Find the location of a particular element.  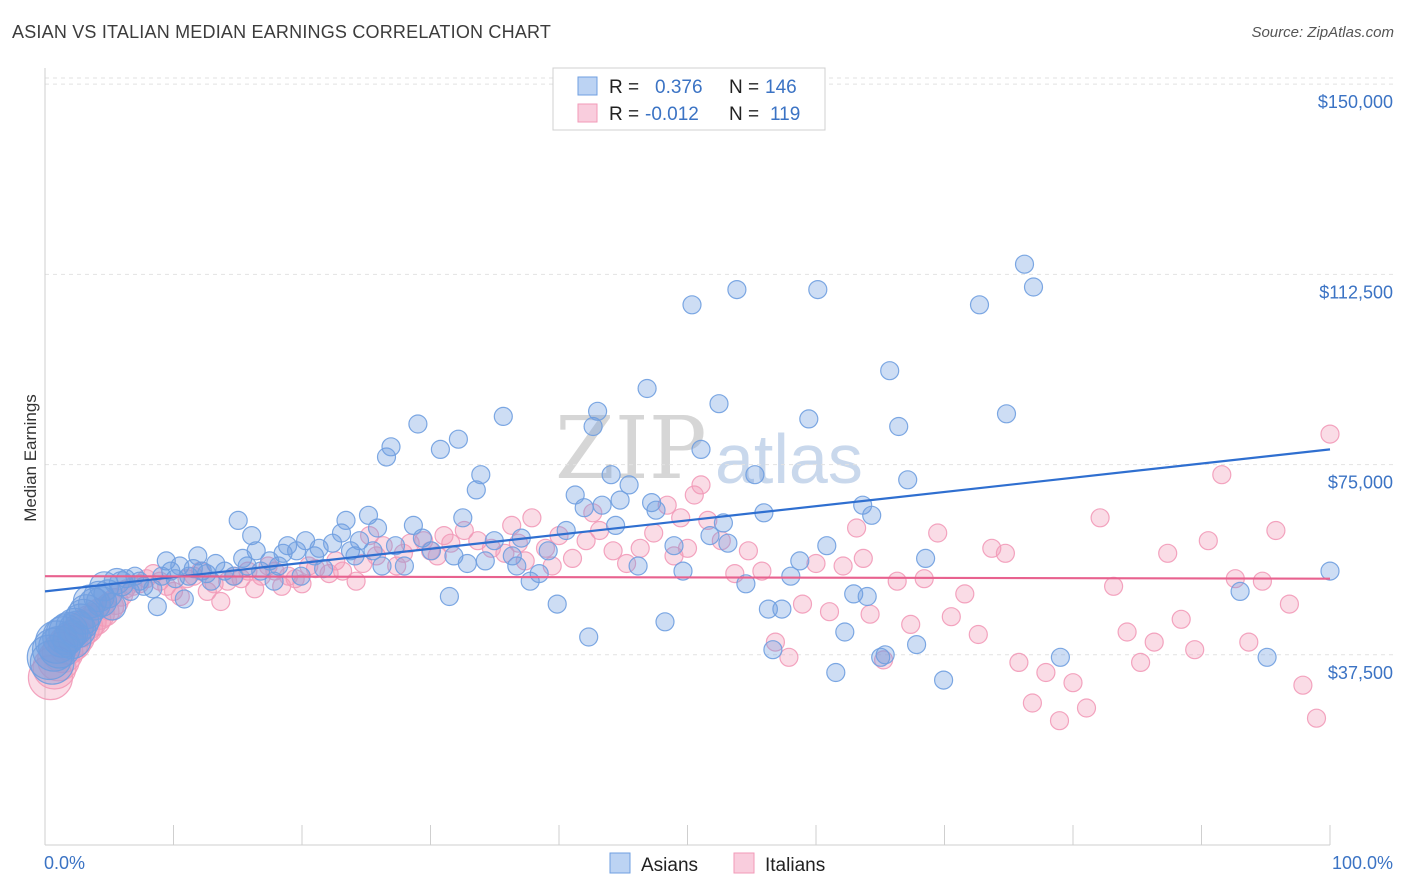

watermark-atlas: atlas is located at coordinates (789, 459).